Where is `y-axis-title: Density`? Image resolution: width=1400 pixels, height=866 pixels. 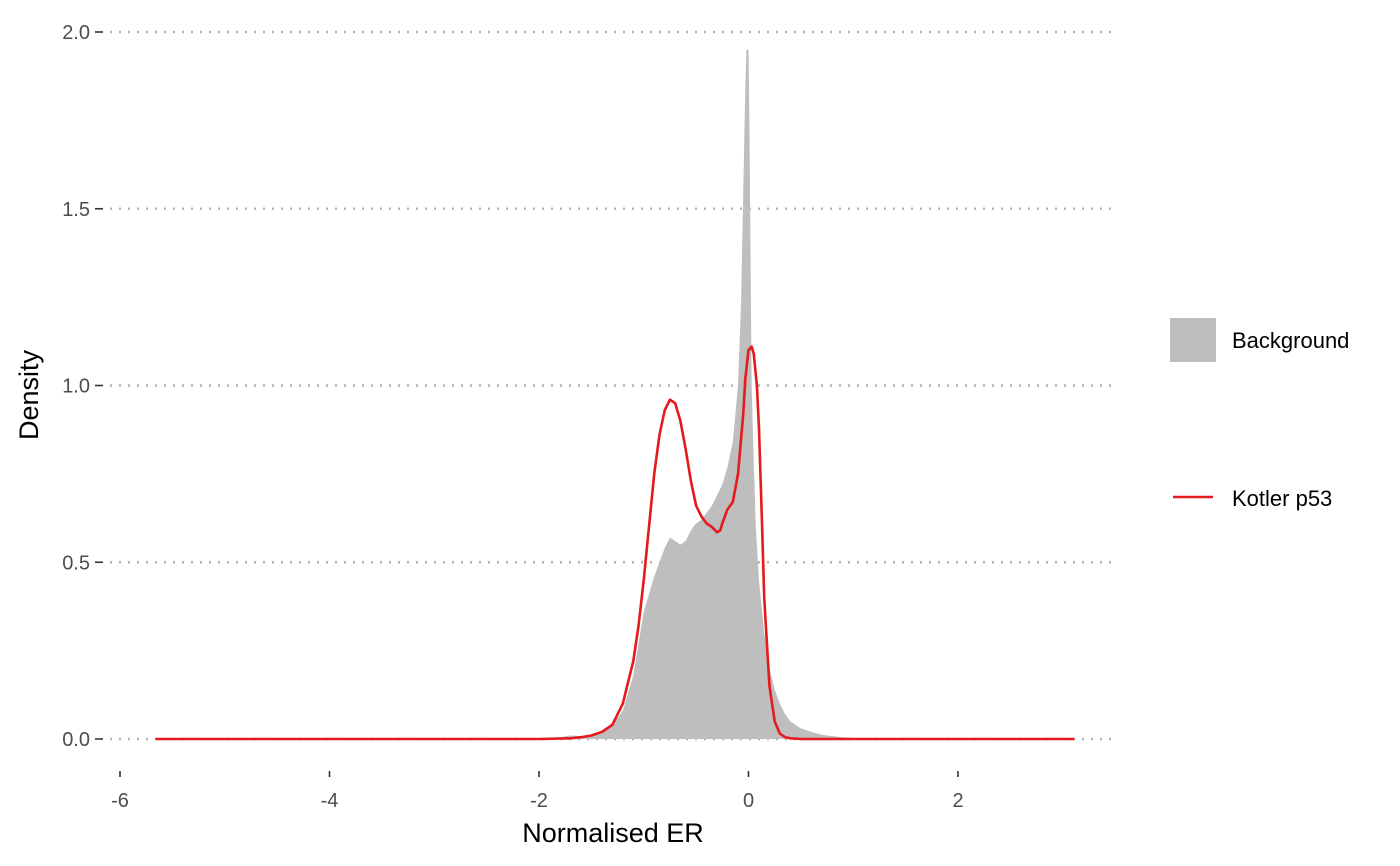
y-axis-title: Density is located at coordinates (29, 394).